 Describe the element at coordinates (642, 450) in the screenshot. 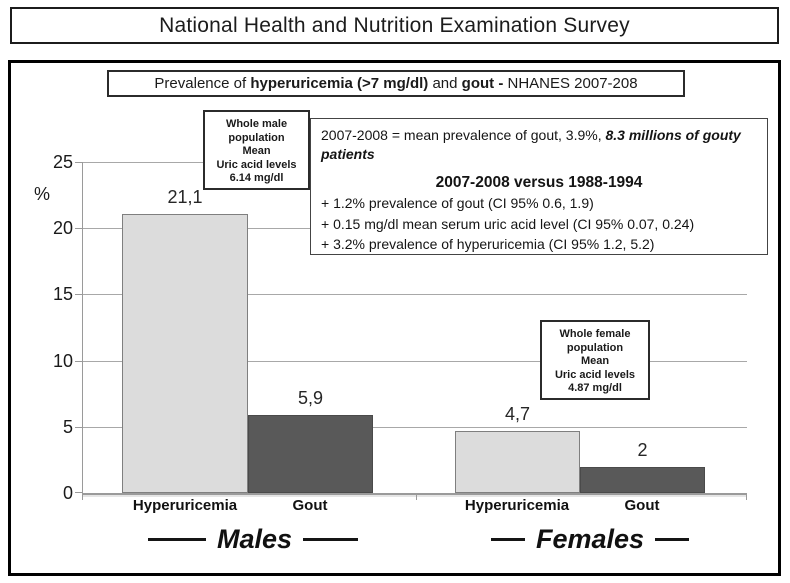

I see `bar-value-females-gout: 2` at that location.